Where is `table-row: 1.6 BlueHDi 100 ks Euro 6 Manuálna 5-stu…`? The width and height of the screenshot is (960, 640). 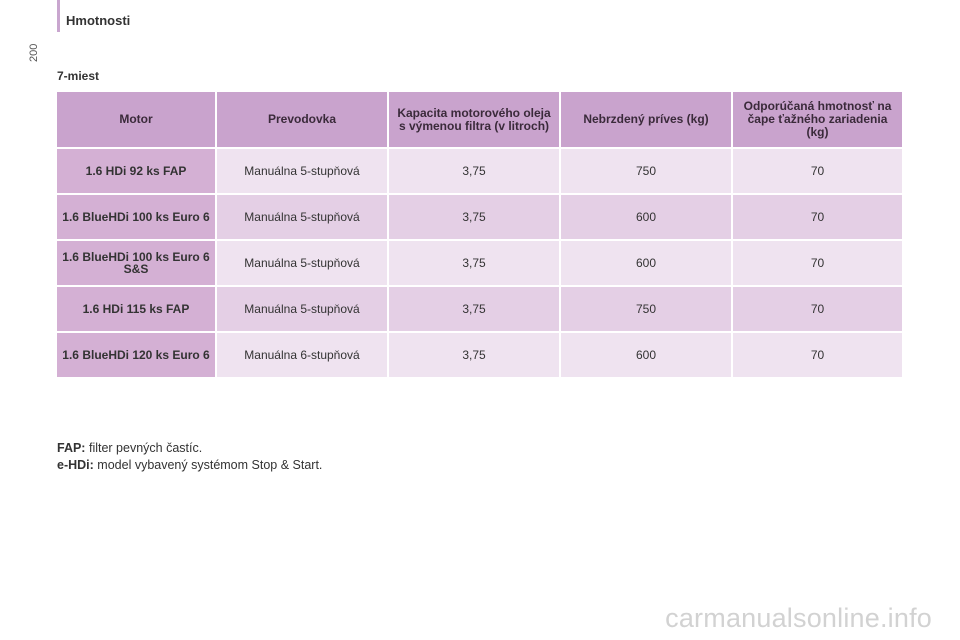 table-row: 1.6 BlueHDi 100 ks Euro 6 Manuálna 5-stu… is located at coordinates (480, 217).